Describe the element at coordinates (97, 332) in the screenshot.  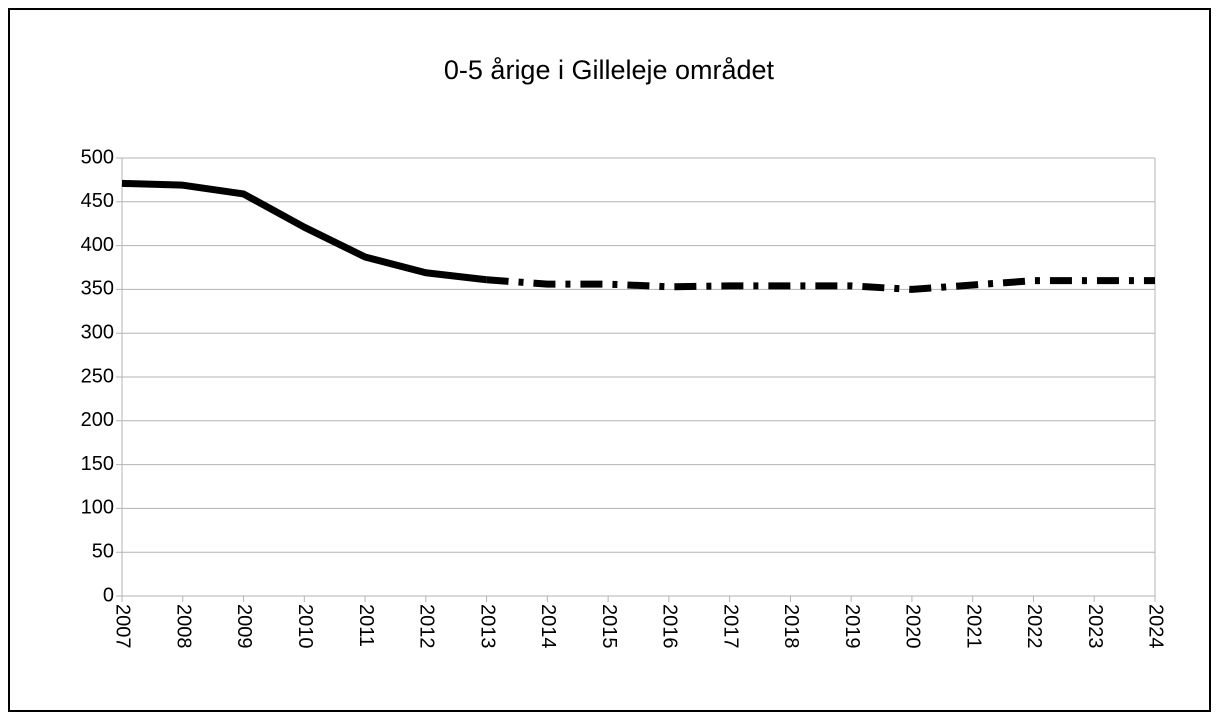
I see `y-tick-label: 300` at that location.